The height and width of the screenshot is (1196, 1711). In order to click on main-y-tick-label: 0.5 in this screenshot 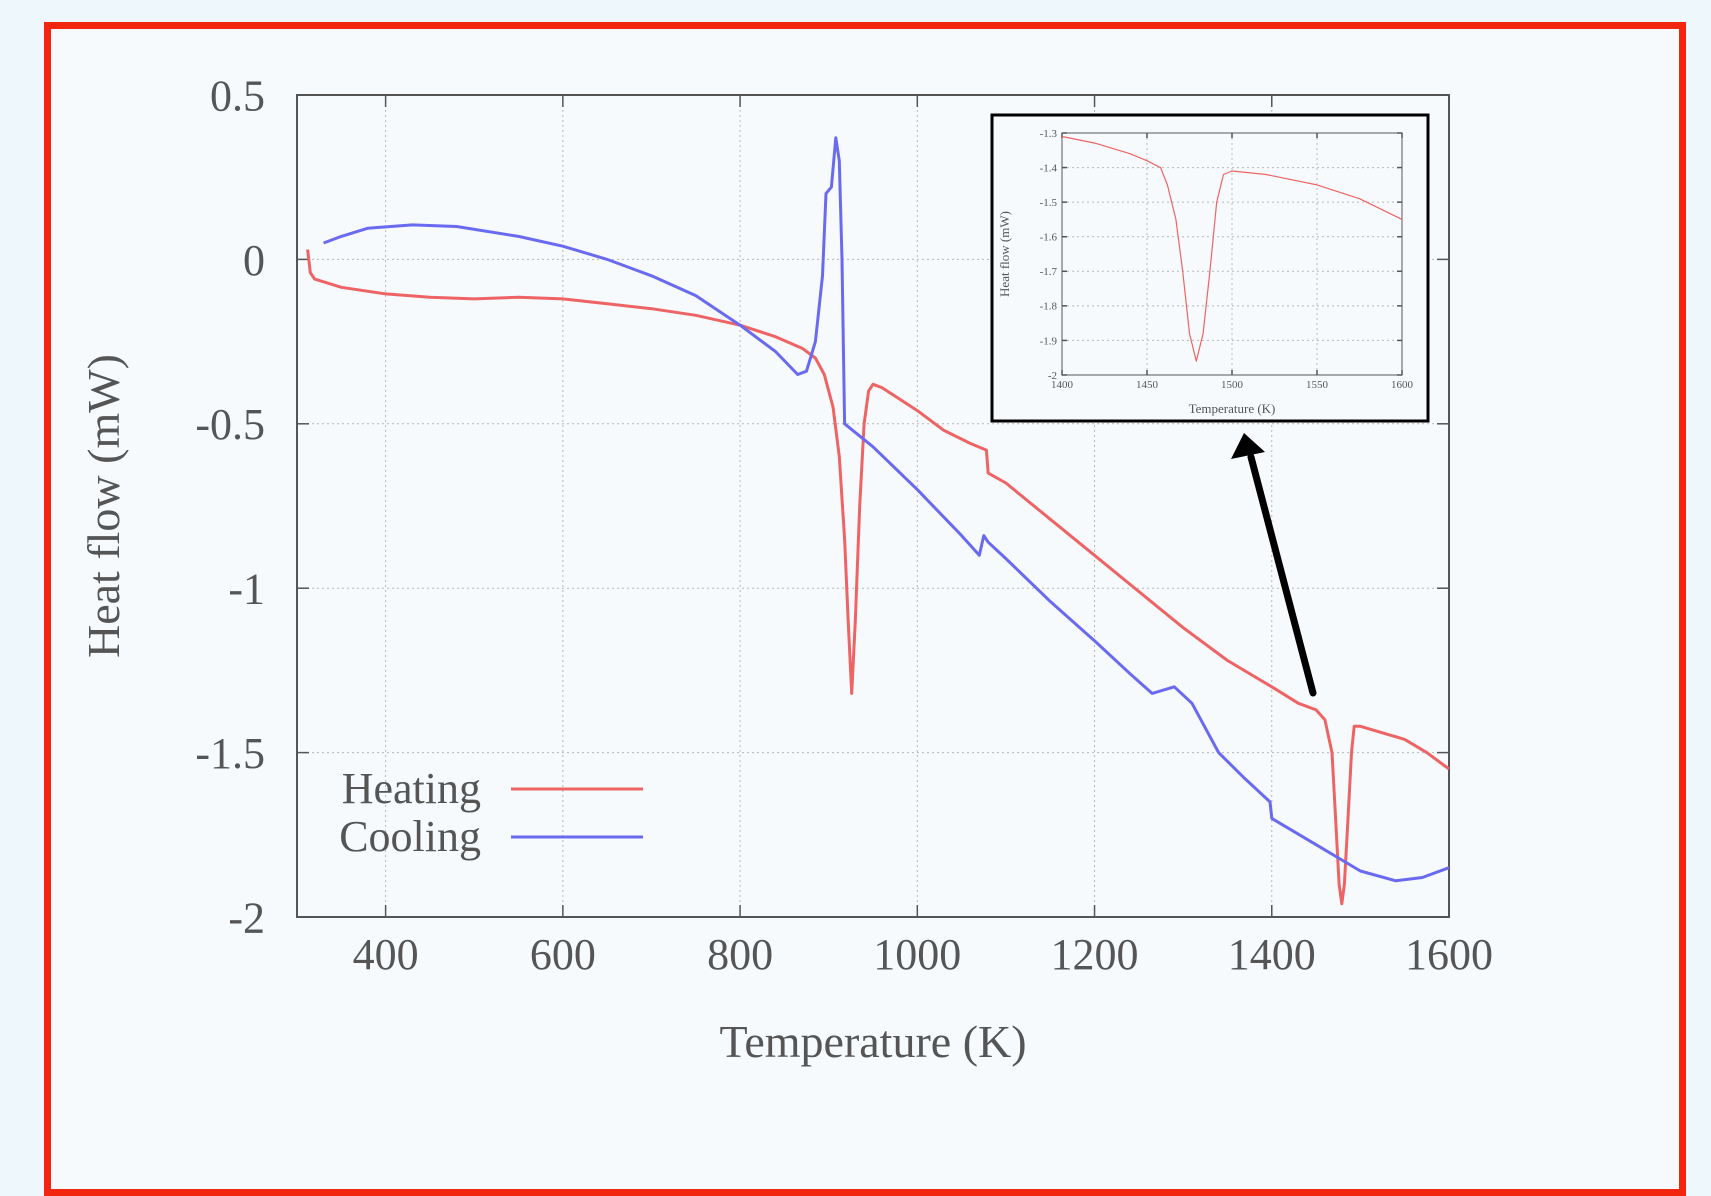, I will do `click(237, 95)`.